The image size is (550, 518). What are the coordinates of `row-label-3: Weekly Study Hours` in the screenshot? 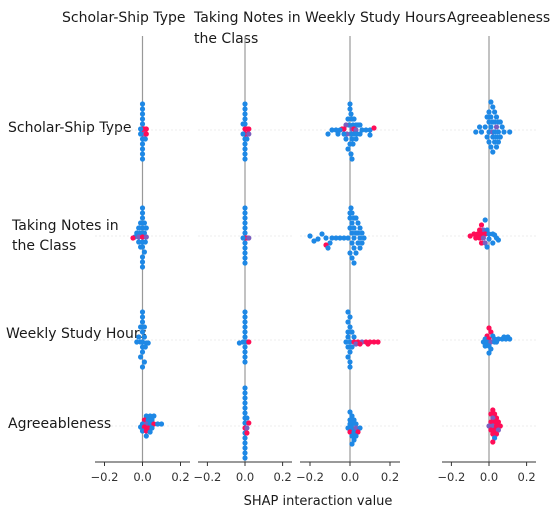 It's located at (76, 334).